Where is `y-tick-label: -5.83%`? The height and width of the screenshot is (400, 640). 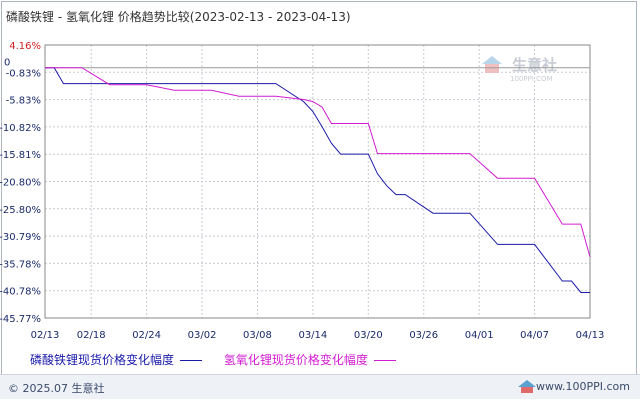
y-tick-label: -5.83% is located at coordinates (23, 101).